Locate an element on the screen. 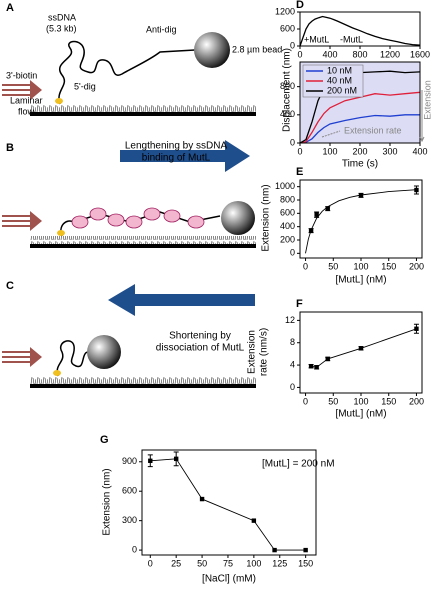 This screenshot has height=600, width=434. plot-area is located at coordinates (361, 352).